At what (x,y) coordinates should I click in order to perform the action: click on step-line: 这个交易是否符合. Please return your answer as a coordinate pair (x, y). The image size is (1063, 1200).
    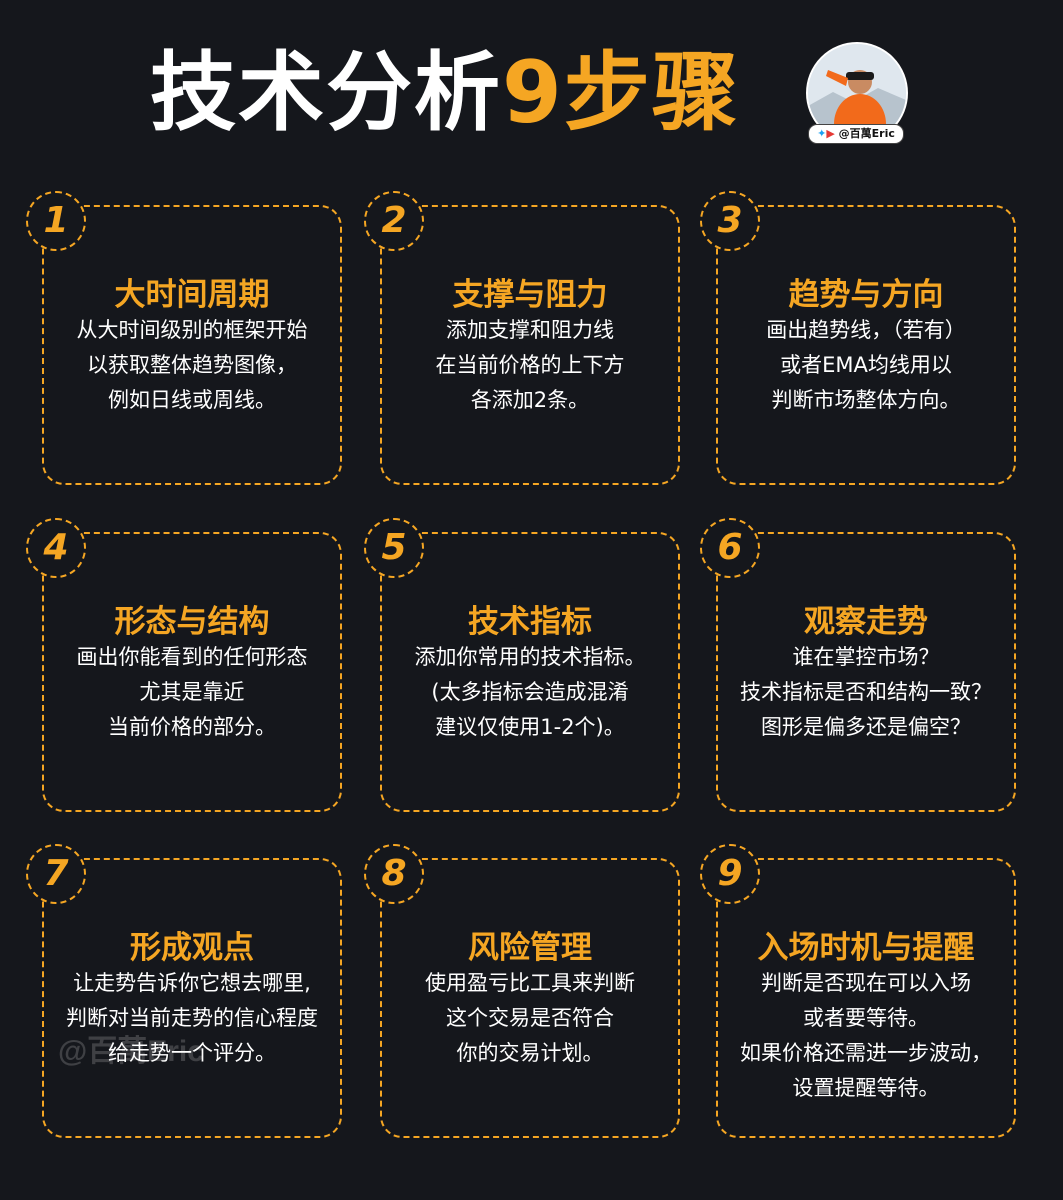
    Looking at the image, I should click on (530, 1018).